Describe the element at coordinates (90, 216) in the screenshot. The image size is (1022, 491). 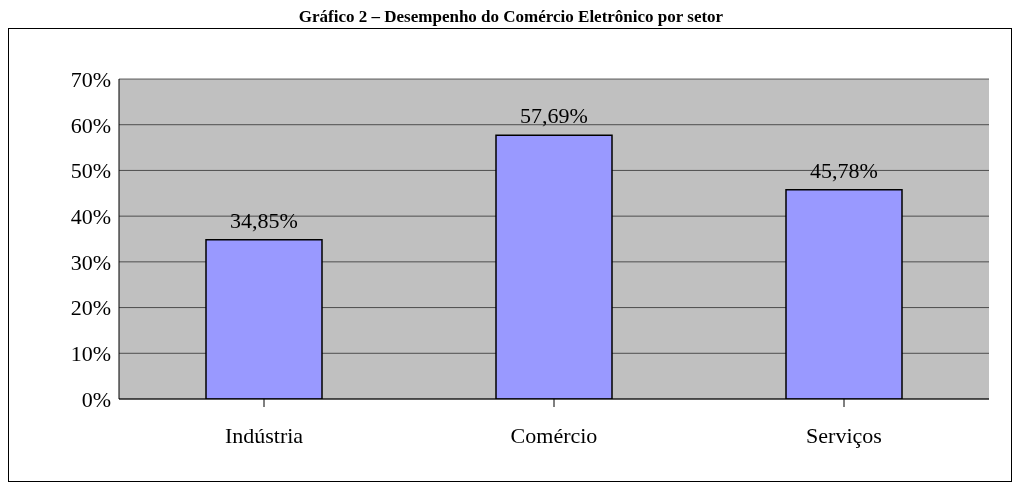
I see `y-tick-label: 40%` at that location.